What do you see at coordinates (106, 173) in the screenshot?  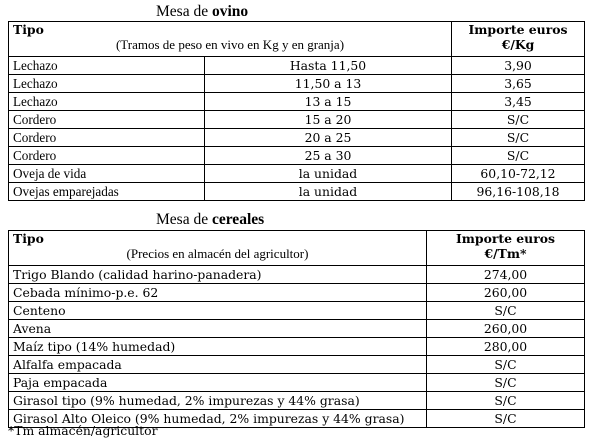 I see `ovino-tipo-cell: Oveja de vida` at bounding box center [106, 173].